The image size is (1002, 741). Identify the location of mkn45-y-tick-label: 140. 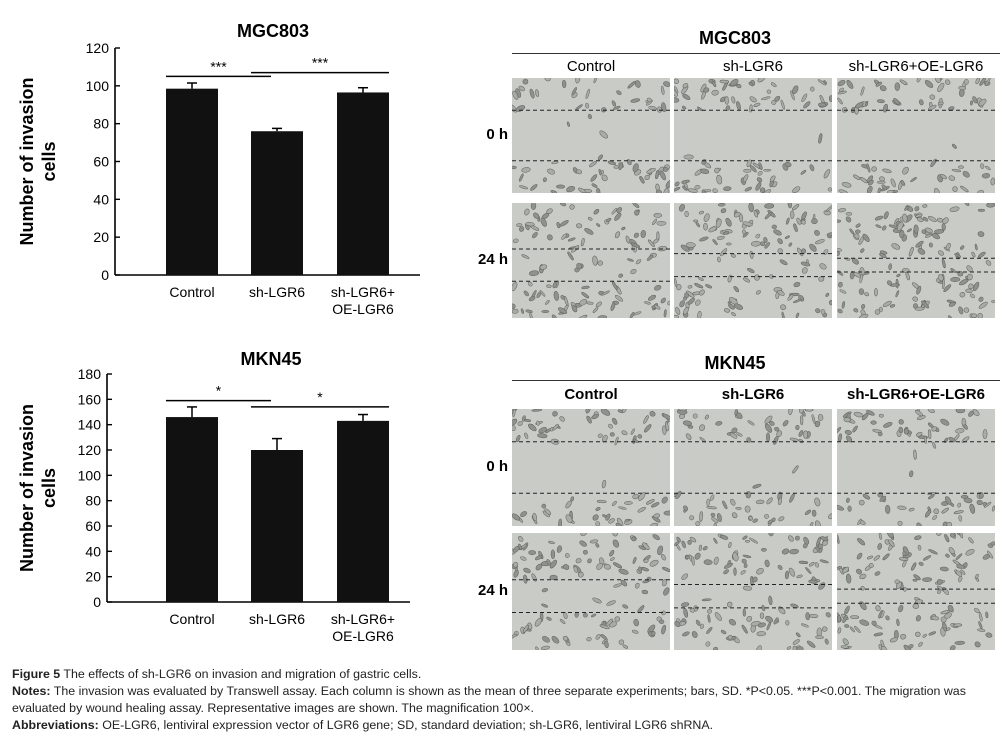
(90, 425).